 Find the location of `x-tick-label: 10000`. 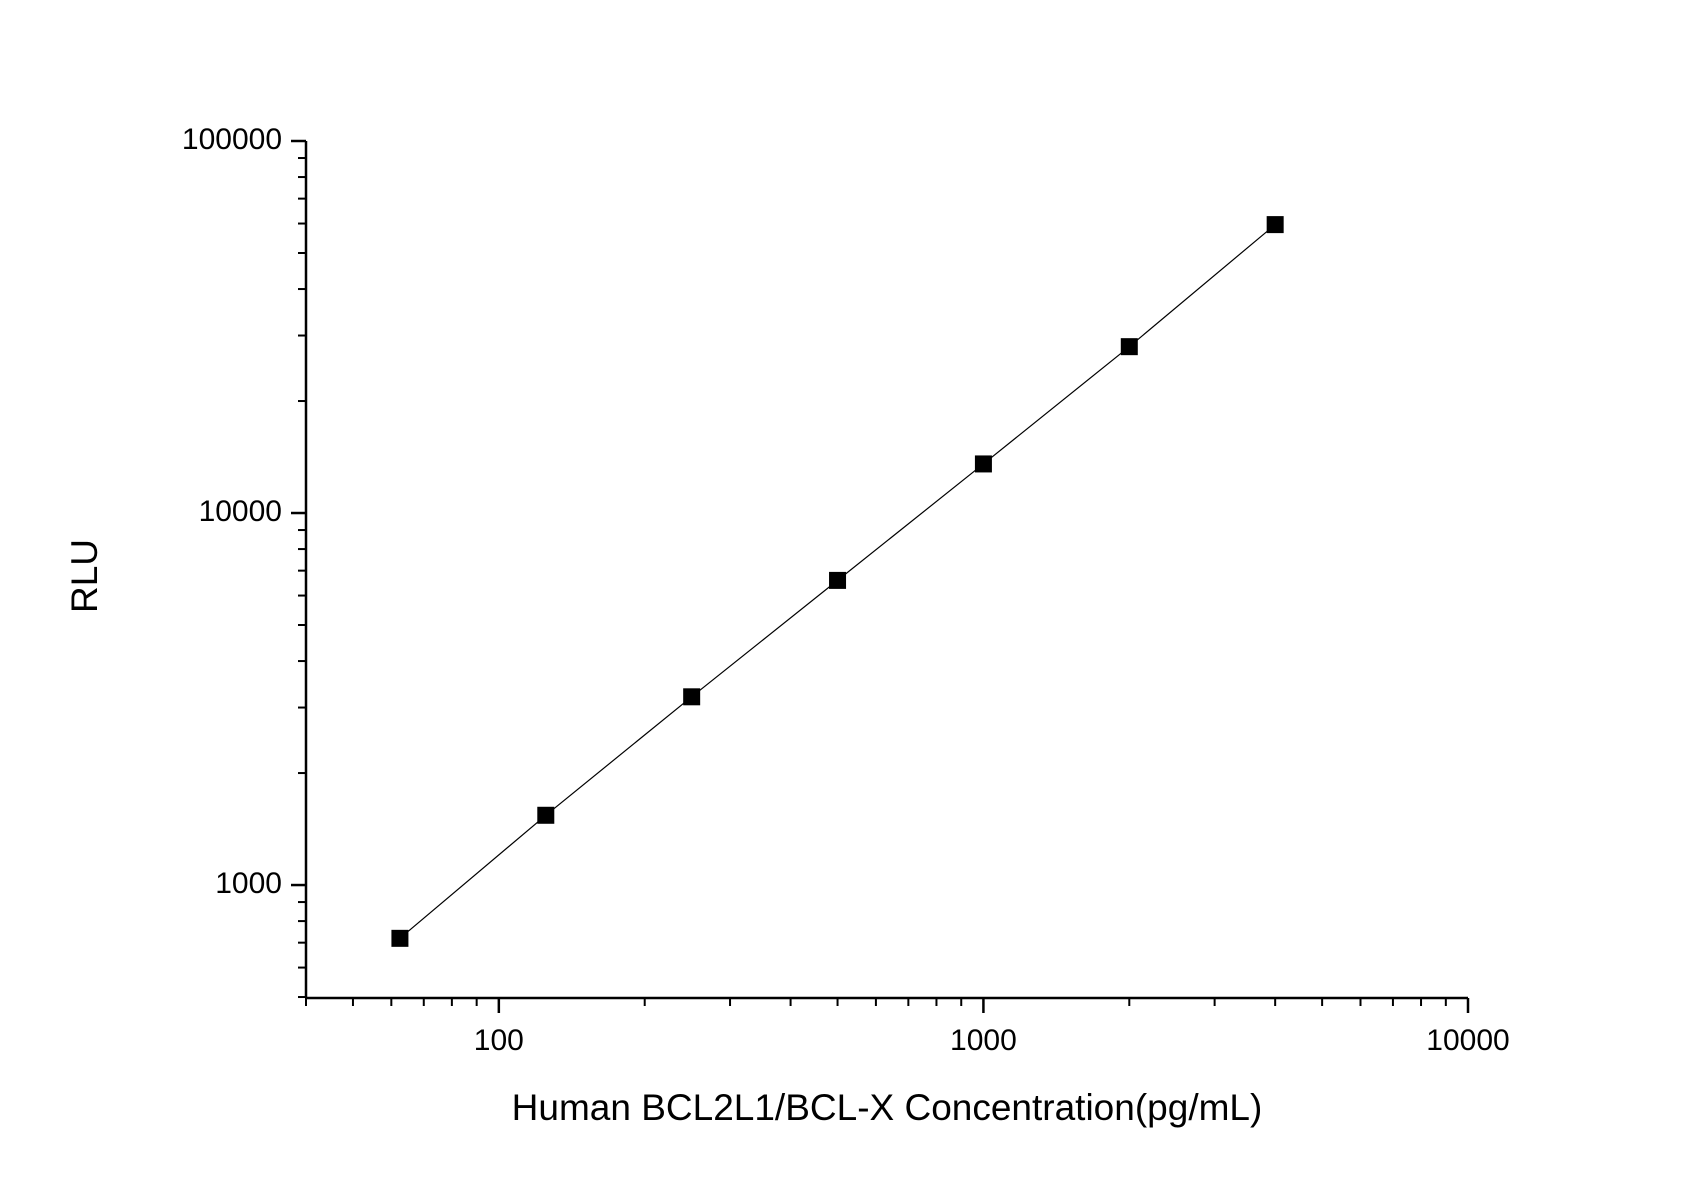

x-tick-label: 10000 is located at coordinates (1467, 1040).